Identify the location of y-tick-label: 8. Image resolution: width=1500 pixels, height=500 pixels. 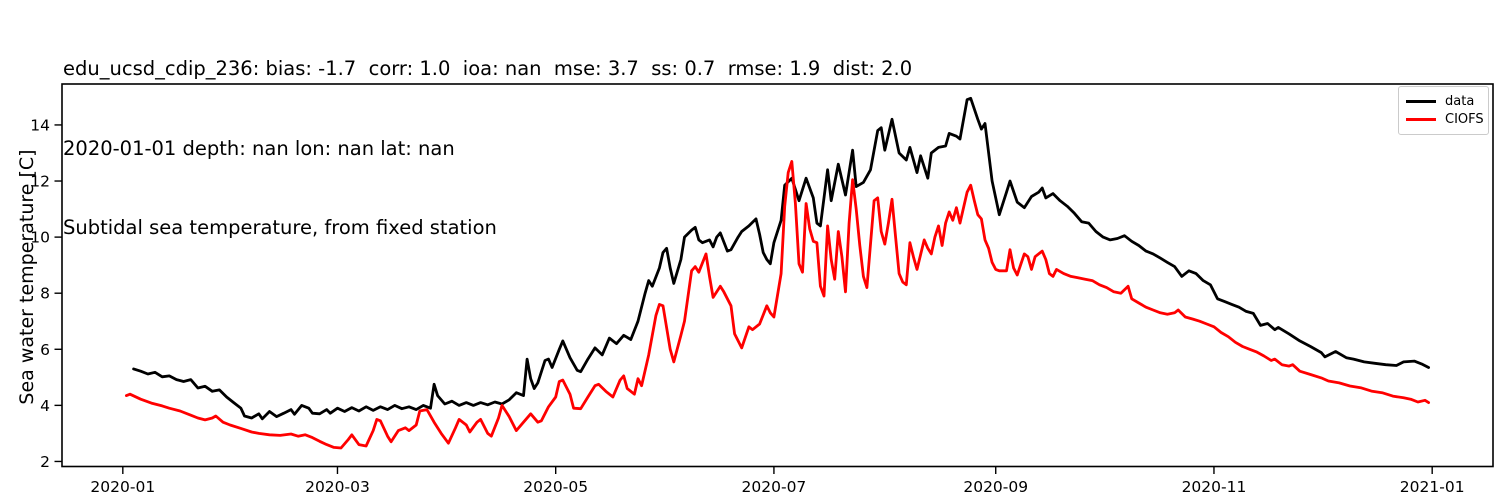
(45, 294).